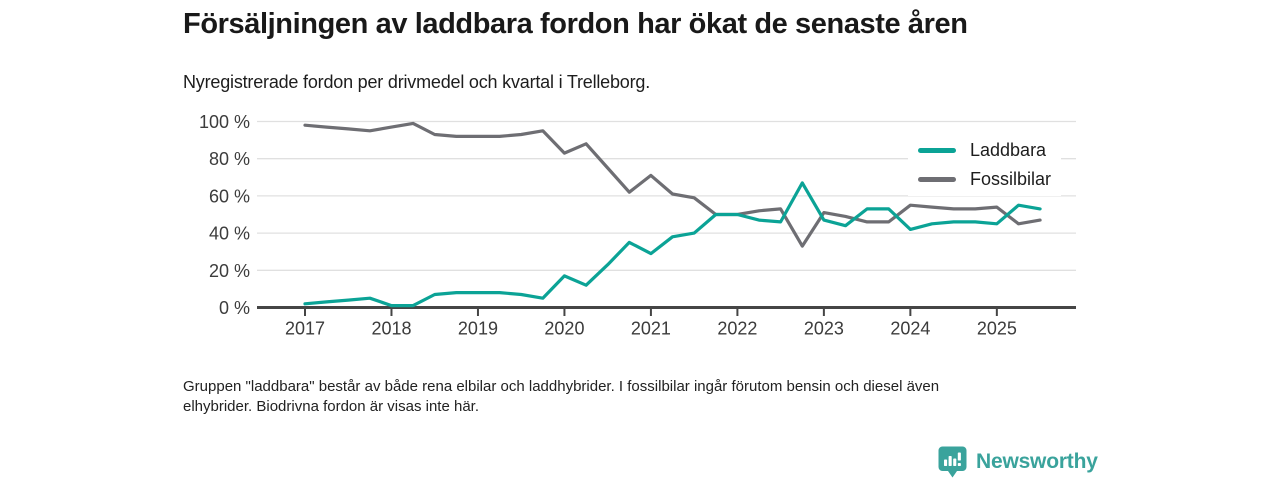  Describe the element at coordinates (478, 329) in the screenshot. I see `x-tick-label: 2019` at that location.